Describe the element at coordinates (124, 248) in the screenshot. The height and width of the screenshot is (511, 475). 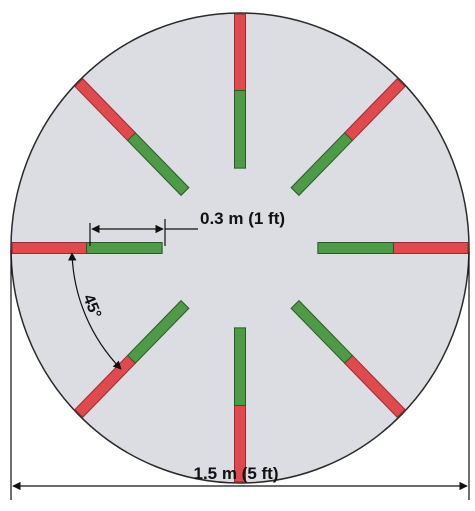
I see `bar-left-green-segment` at that location.